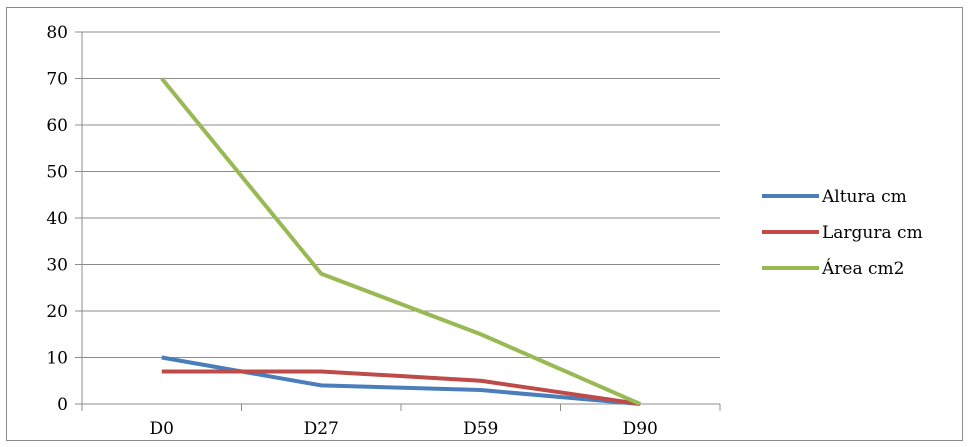  I want to click on legend: Altura cm Largura cm Área cm2, so click(842, 233).